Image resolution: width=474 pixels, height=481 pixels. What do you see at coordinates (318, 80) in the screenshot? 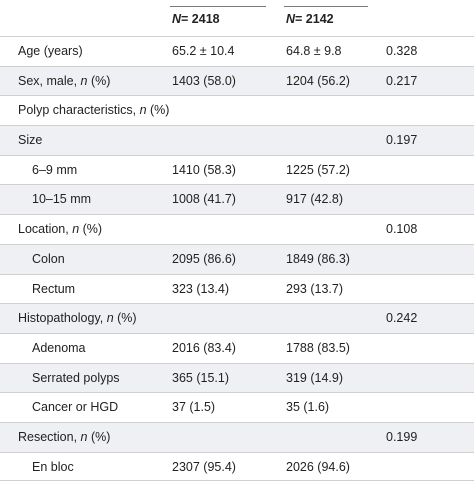
I see `group2-value: 1204 (56.2)` at bounding box center [318, 80].